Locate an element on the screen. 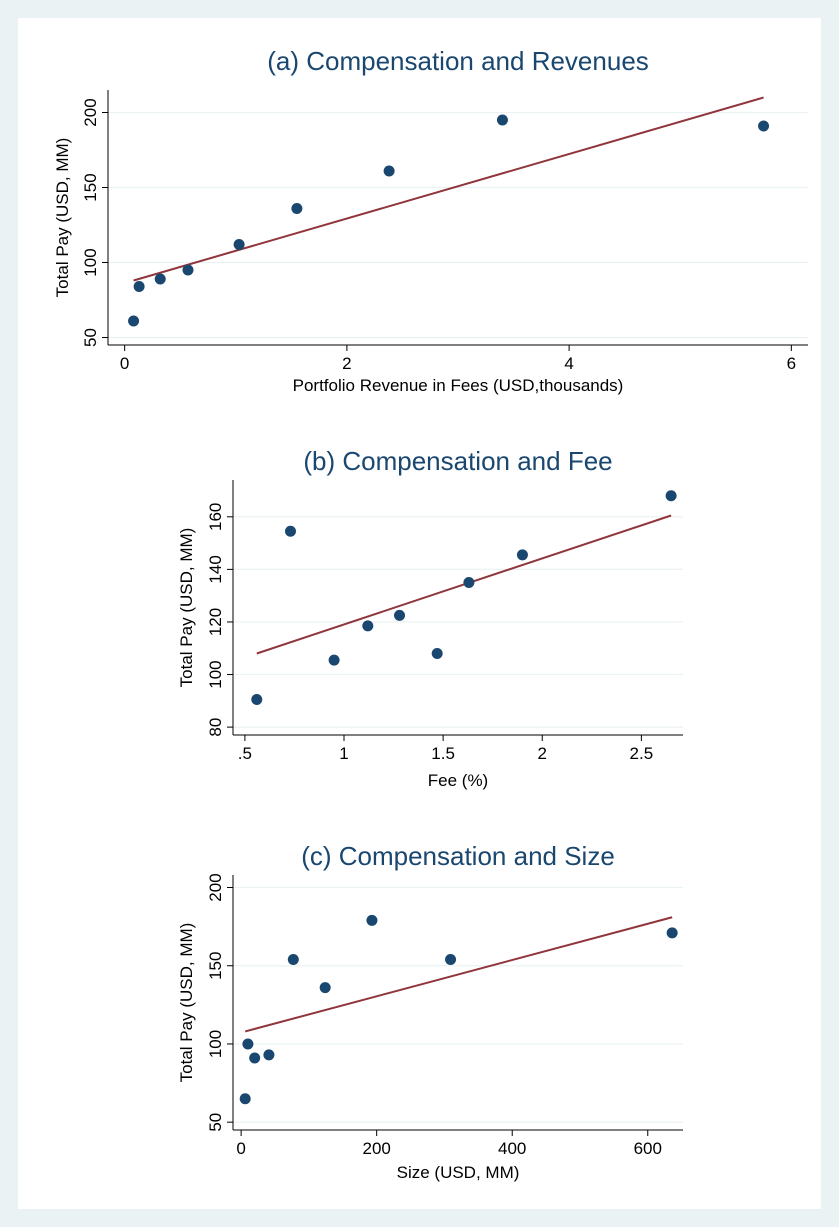  panel-a-x-tick-label-0: 0 is located at coordinates (124, 363).